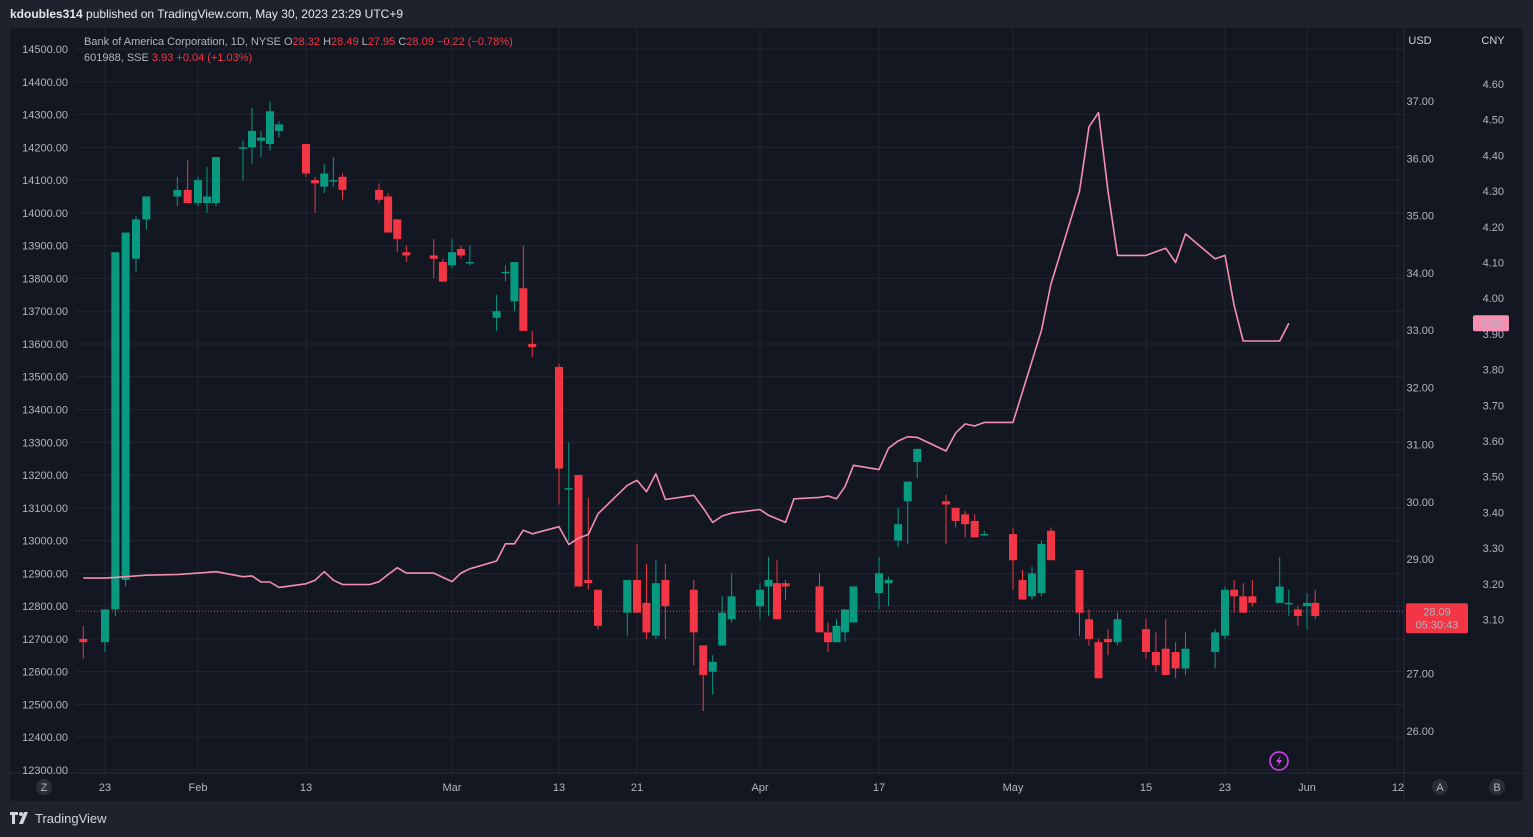 The image size is (1533, 837). Describe the element at coordinates (45, 771) in the screenshot. I see `left-axis-tick-label: 12300.00` at that location.